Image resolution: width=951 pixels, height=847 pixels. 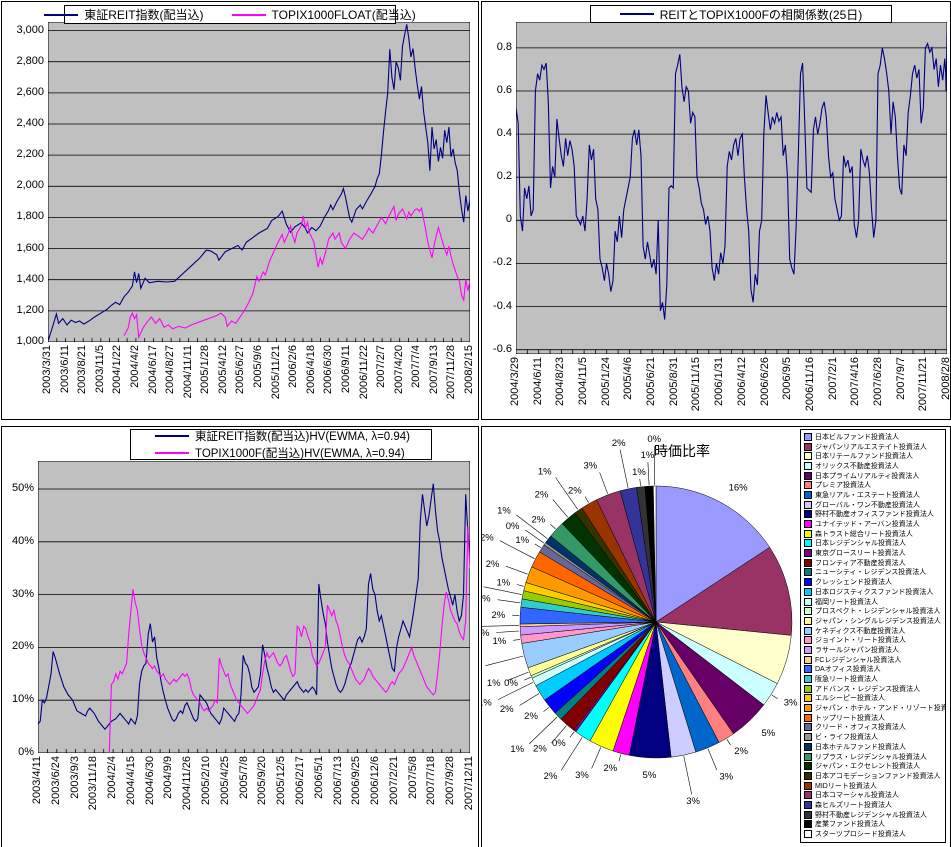 I want to click on pie-legend-label: 阪急リート投資法人, so click(x=846, y=680).